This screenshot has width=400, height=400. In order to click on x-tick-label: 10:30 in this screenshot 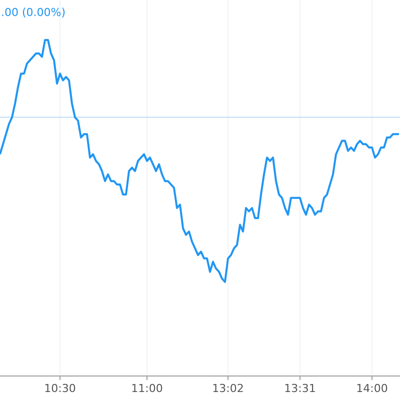, I will do `click(60, 388)`.